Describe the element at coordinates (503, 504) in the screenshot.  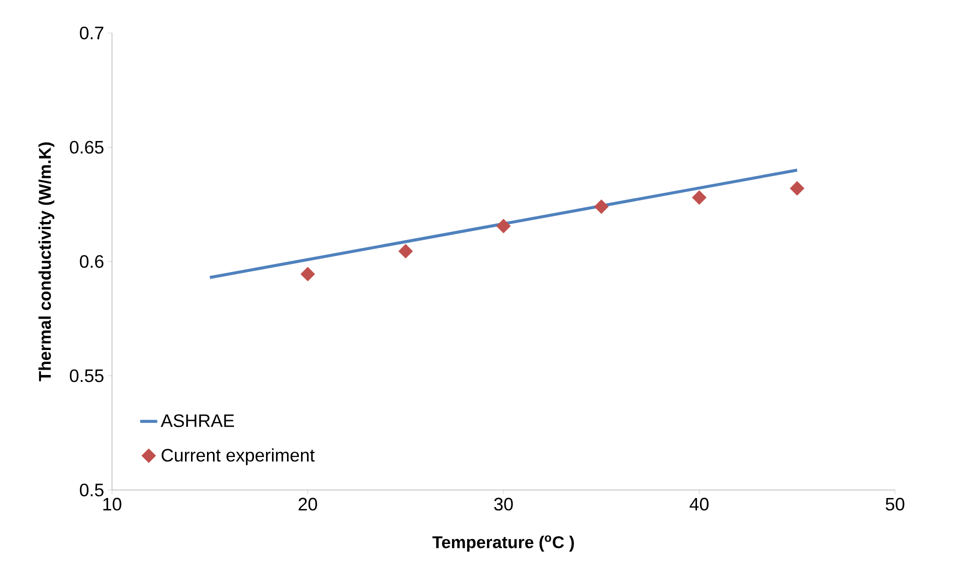
I see `x-tick-label: 30` at that location.